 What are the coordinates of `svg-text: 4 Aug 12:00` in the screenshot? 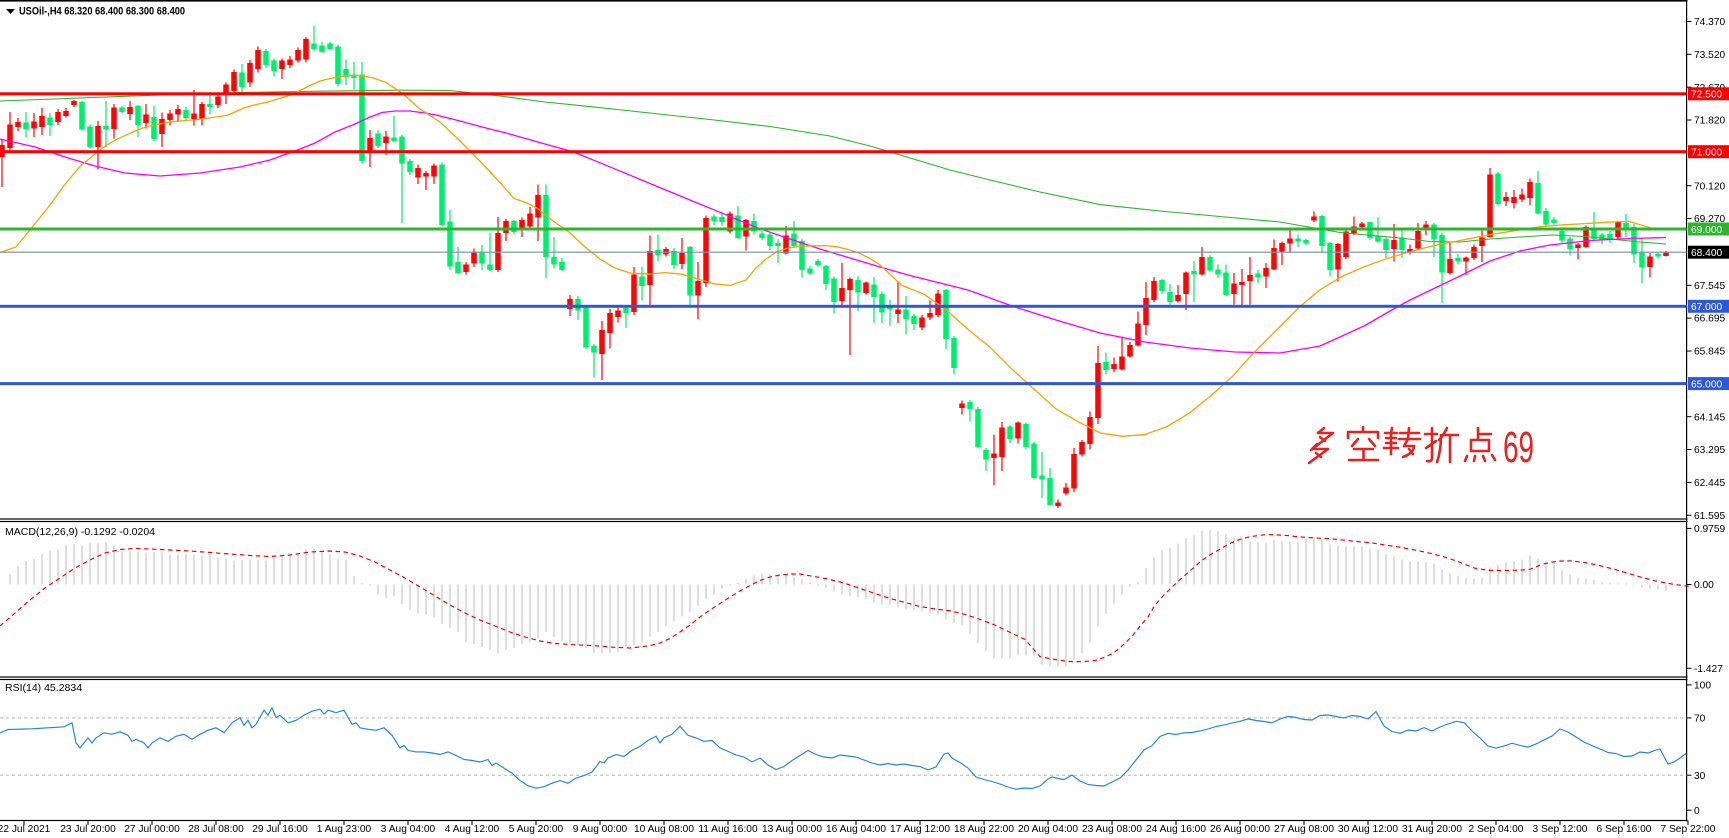 It's located at (472, 829).